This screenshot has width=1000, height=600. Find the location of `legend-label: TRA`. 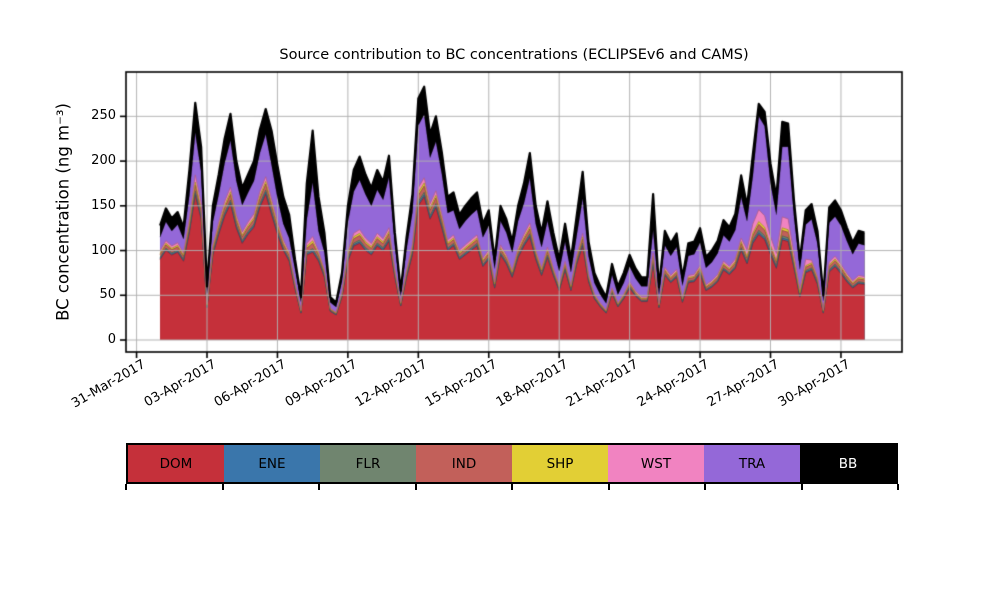

legend-label: TRA is located at coordinates (752, 463).